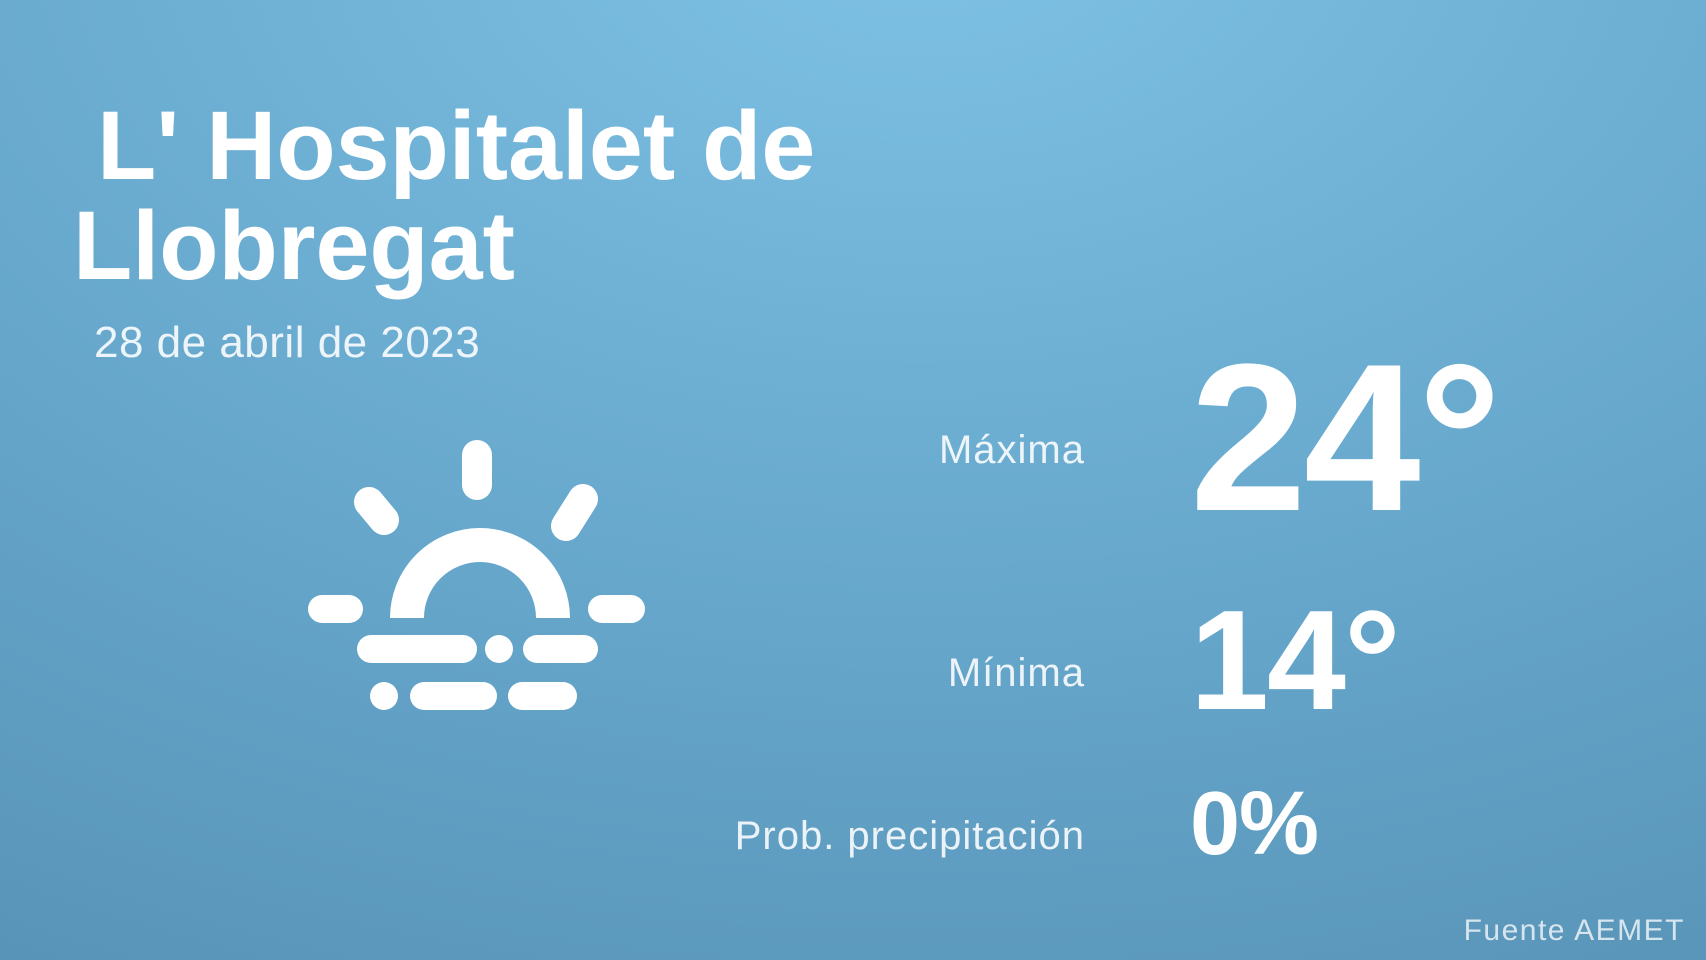 The height and width of the screenshot is (960, 1706). I want to click on precipitation-row: Prob. precipitación 0%, so click(990, 824).